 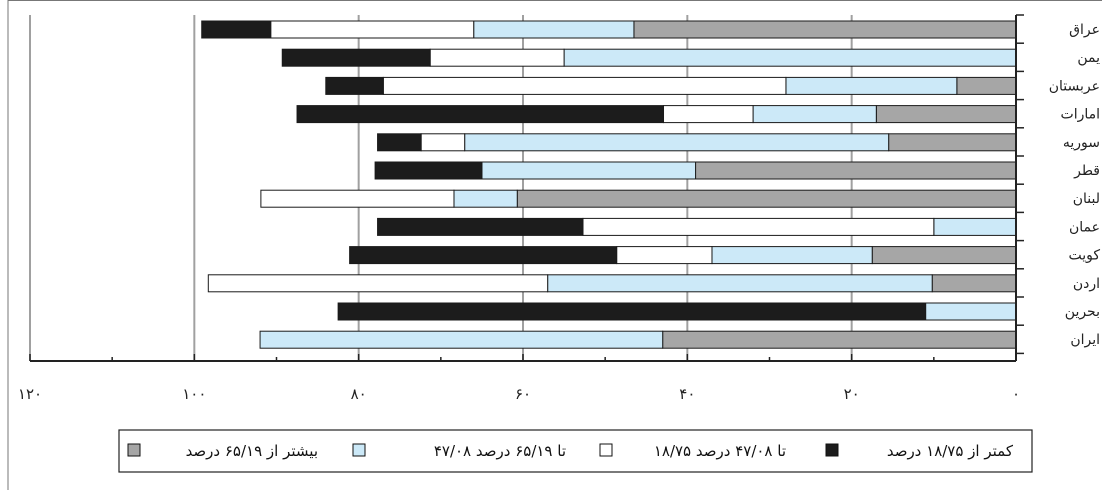 What do you see at coordinates (852, 394) in the screenshot?
I see `x-tick-label: ۲۰` at bounding box center [852, 394].